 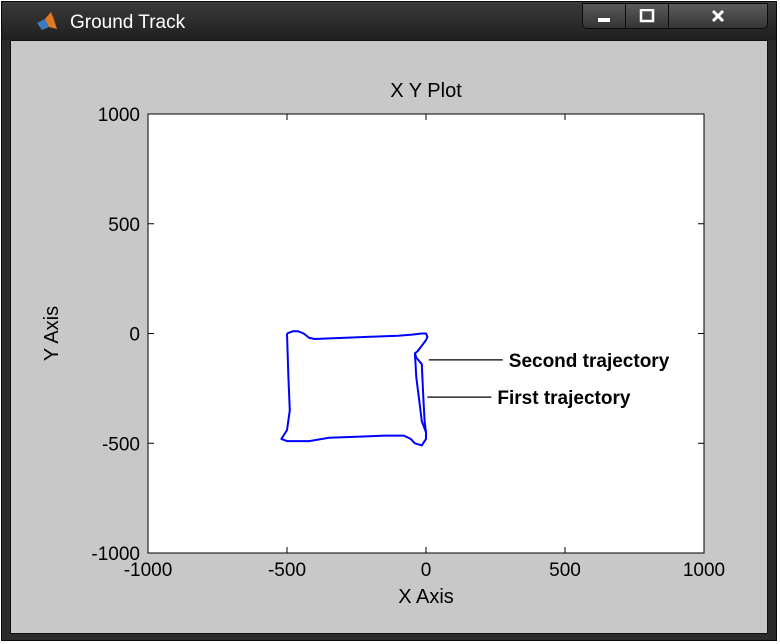 What do you see at coordinates (134, 335) in the screenshot?
I see `y-tick-label: 0` at bounding box center [134, 335].